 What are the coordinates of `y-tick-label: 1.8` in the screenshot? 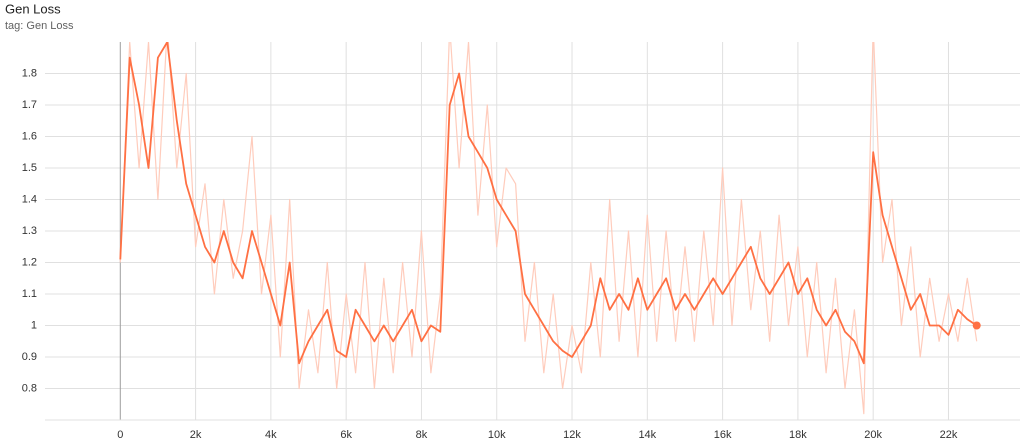 It's located at (29, 73).